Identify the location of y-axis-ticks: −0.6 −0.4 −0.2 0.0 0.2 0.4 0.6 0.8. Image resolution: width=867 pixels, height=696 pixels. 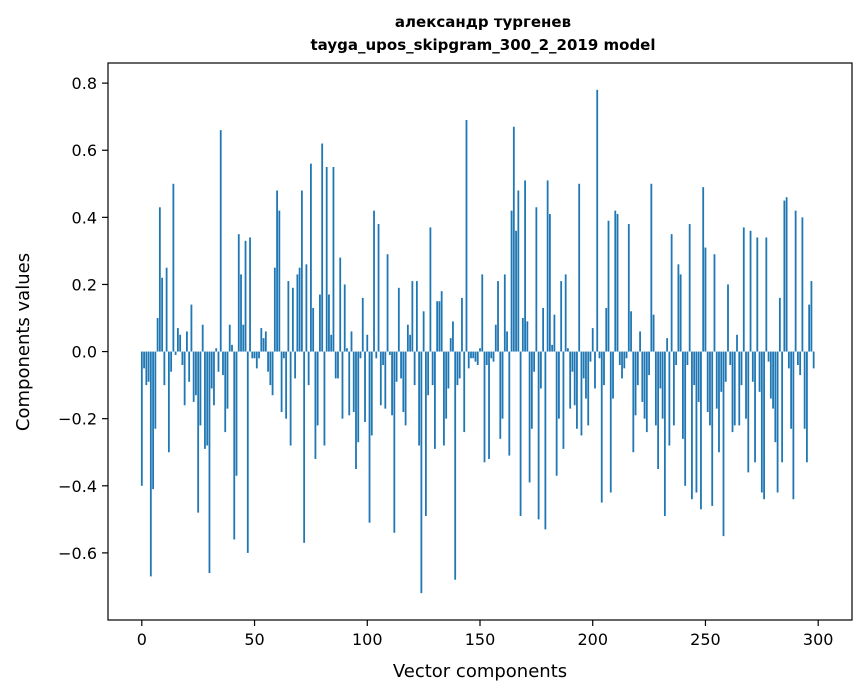
(83, 318).